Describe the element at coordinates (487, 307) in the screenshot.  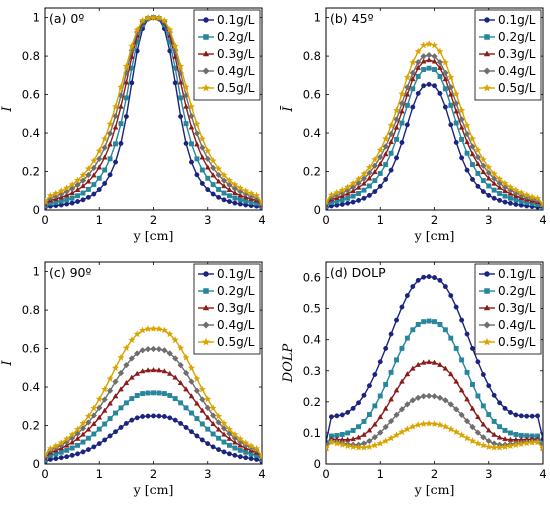
I see `legend-marker` at that location.